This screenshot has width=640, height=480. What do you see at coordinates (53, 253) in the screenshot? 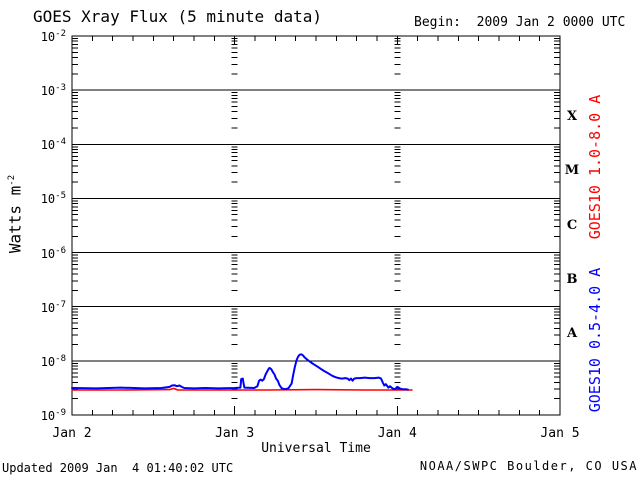
I see `y-tick-label: 10⁻⁶` at bounding box center [53, 253].